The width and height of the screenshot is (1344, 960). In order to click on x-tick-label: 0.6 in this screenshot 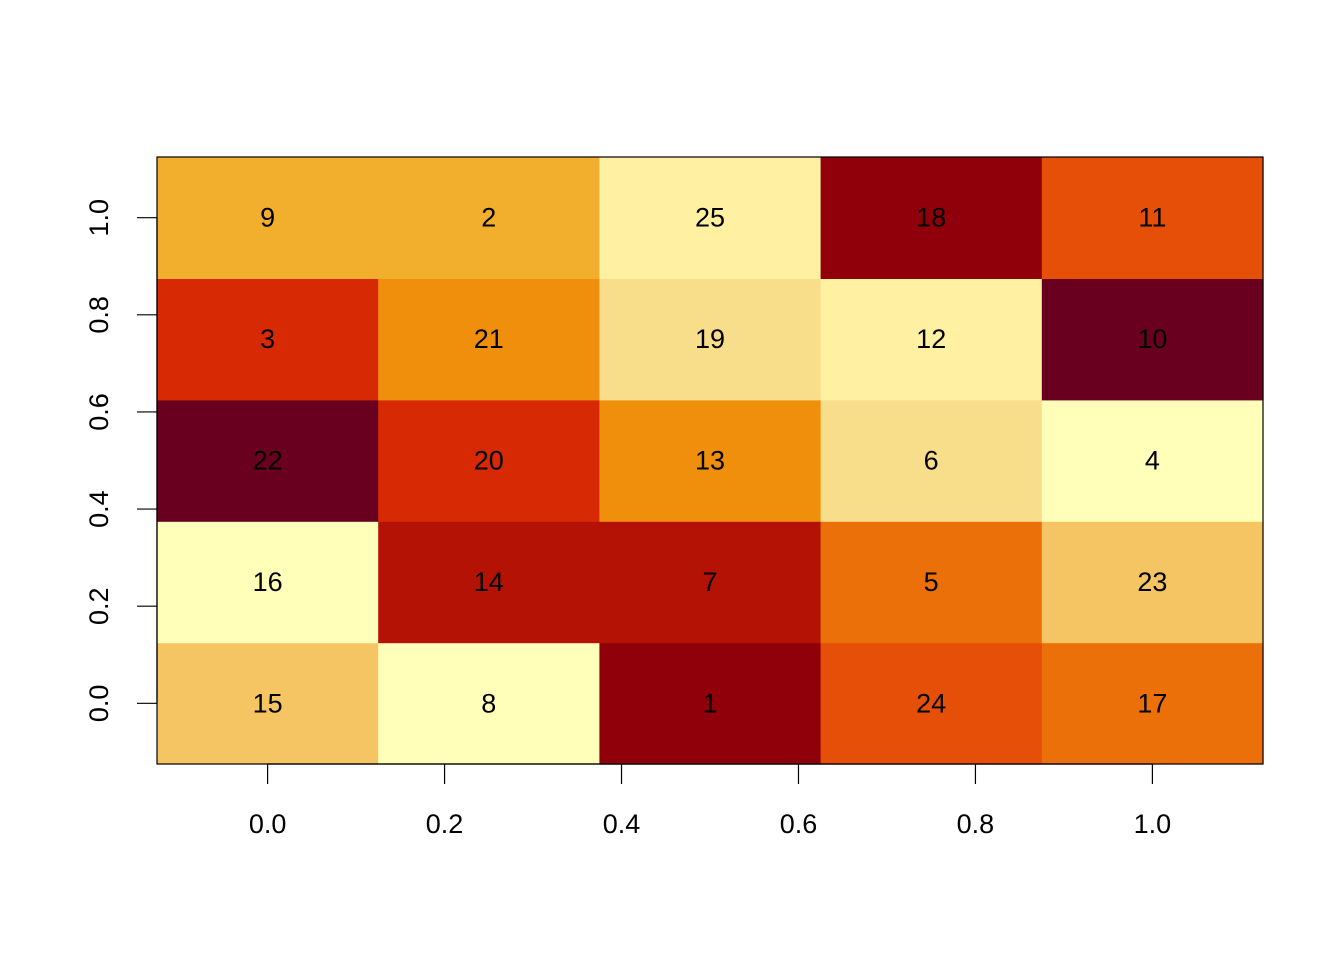, I will do `click(799, 824)`.